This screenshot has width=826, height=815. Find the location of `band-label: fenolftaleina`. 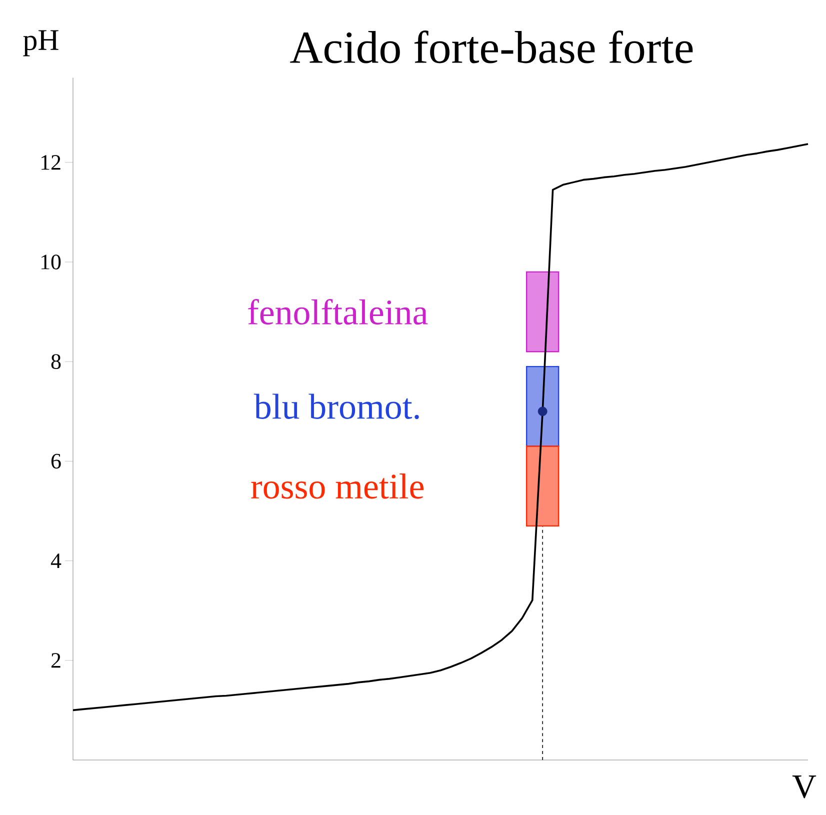

band-label: fenolftaleina is located at coordinates (338, 311).